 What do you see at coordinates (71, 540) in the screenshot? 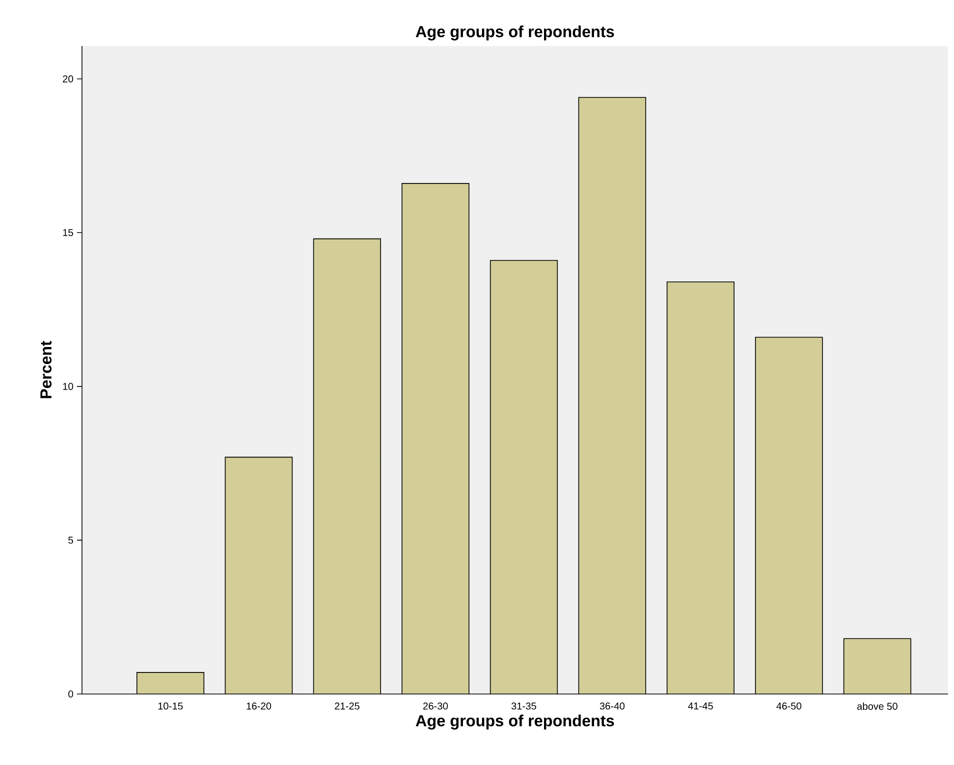
I see `y-tick-label: 5` at bounding box center [71, 540].